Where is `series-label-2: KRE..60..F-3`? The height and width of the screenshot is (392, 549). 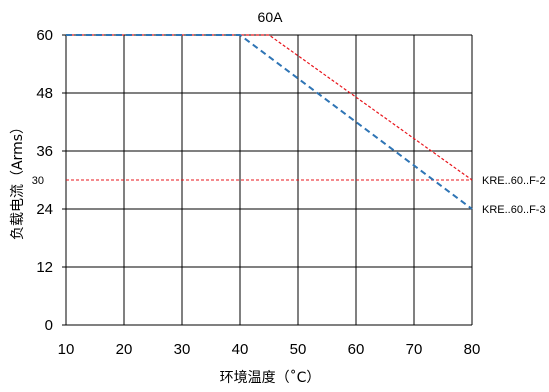 series-label-2: KRE..60..F-3 is located at coordinates (514, 210).